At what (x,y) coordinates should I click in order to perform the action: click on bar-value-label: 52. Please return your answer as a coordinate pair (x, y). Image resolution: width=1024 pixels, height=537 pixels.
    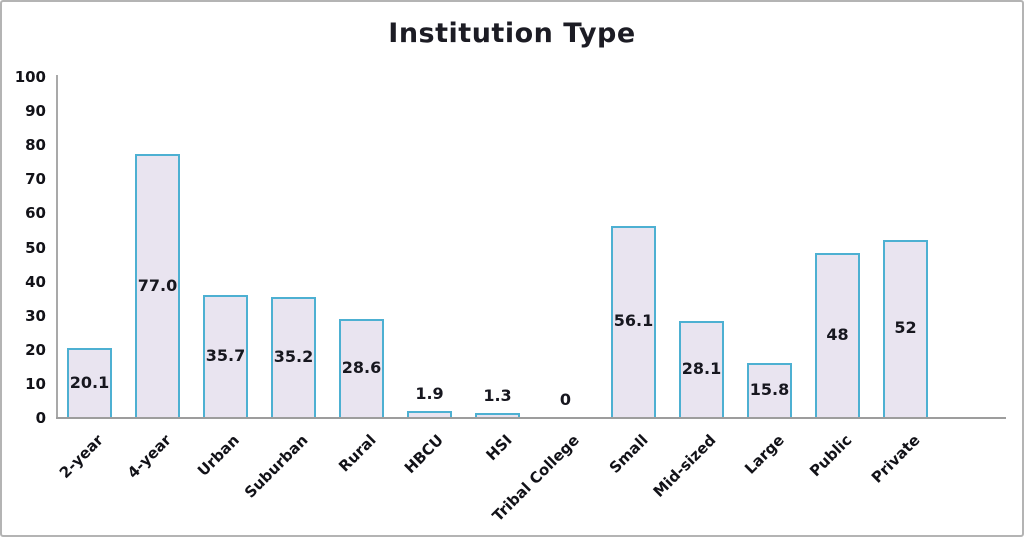
    Looking at the image, I should click on (905, 328).